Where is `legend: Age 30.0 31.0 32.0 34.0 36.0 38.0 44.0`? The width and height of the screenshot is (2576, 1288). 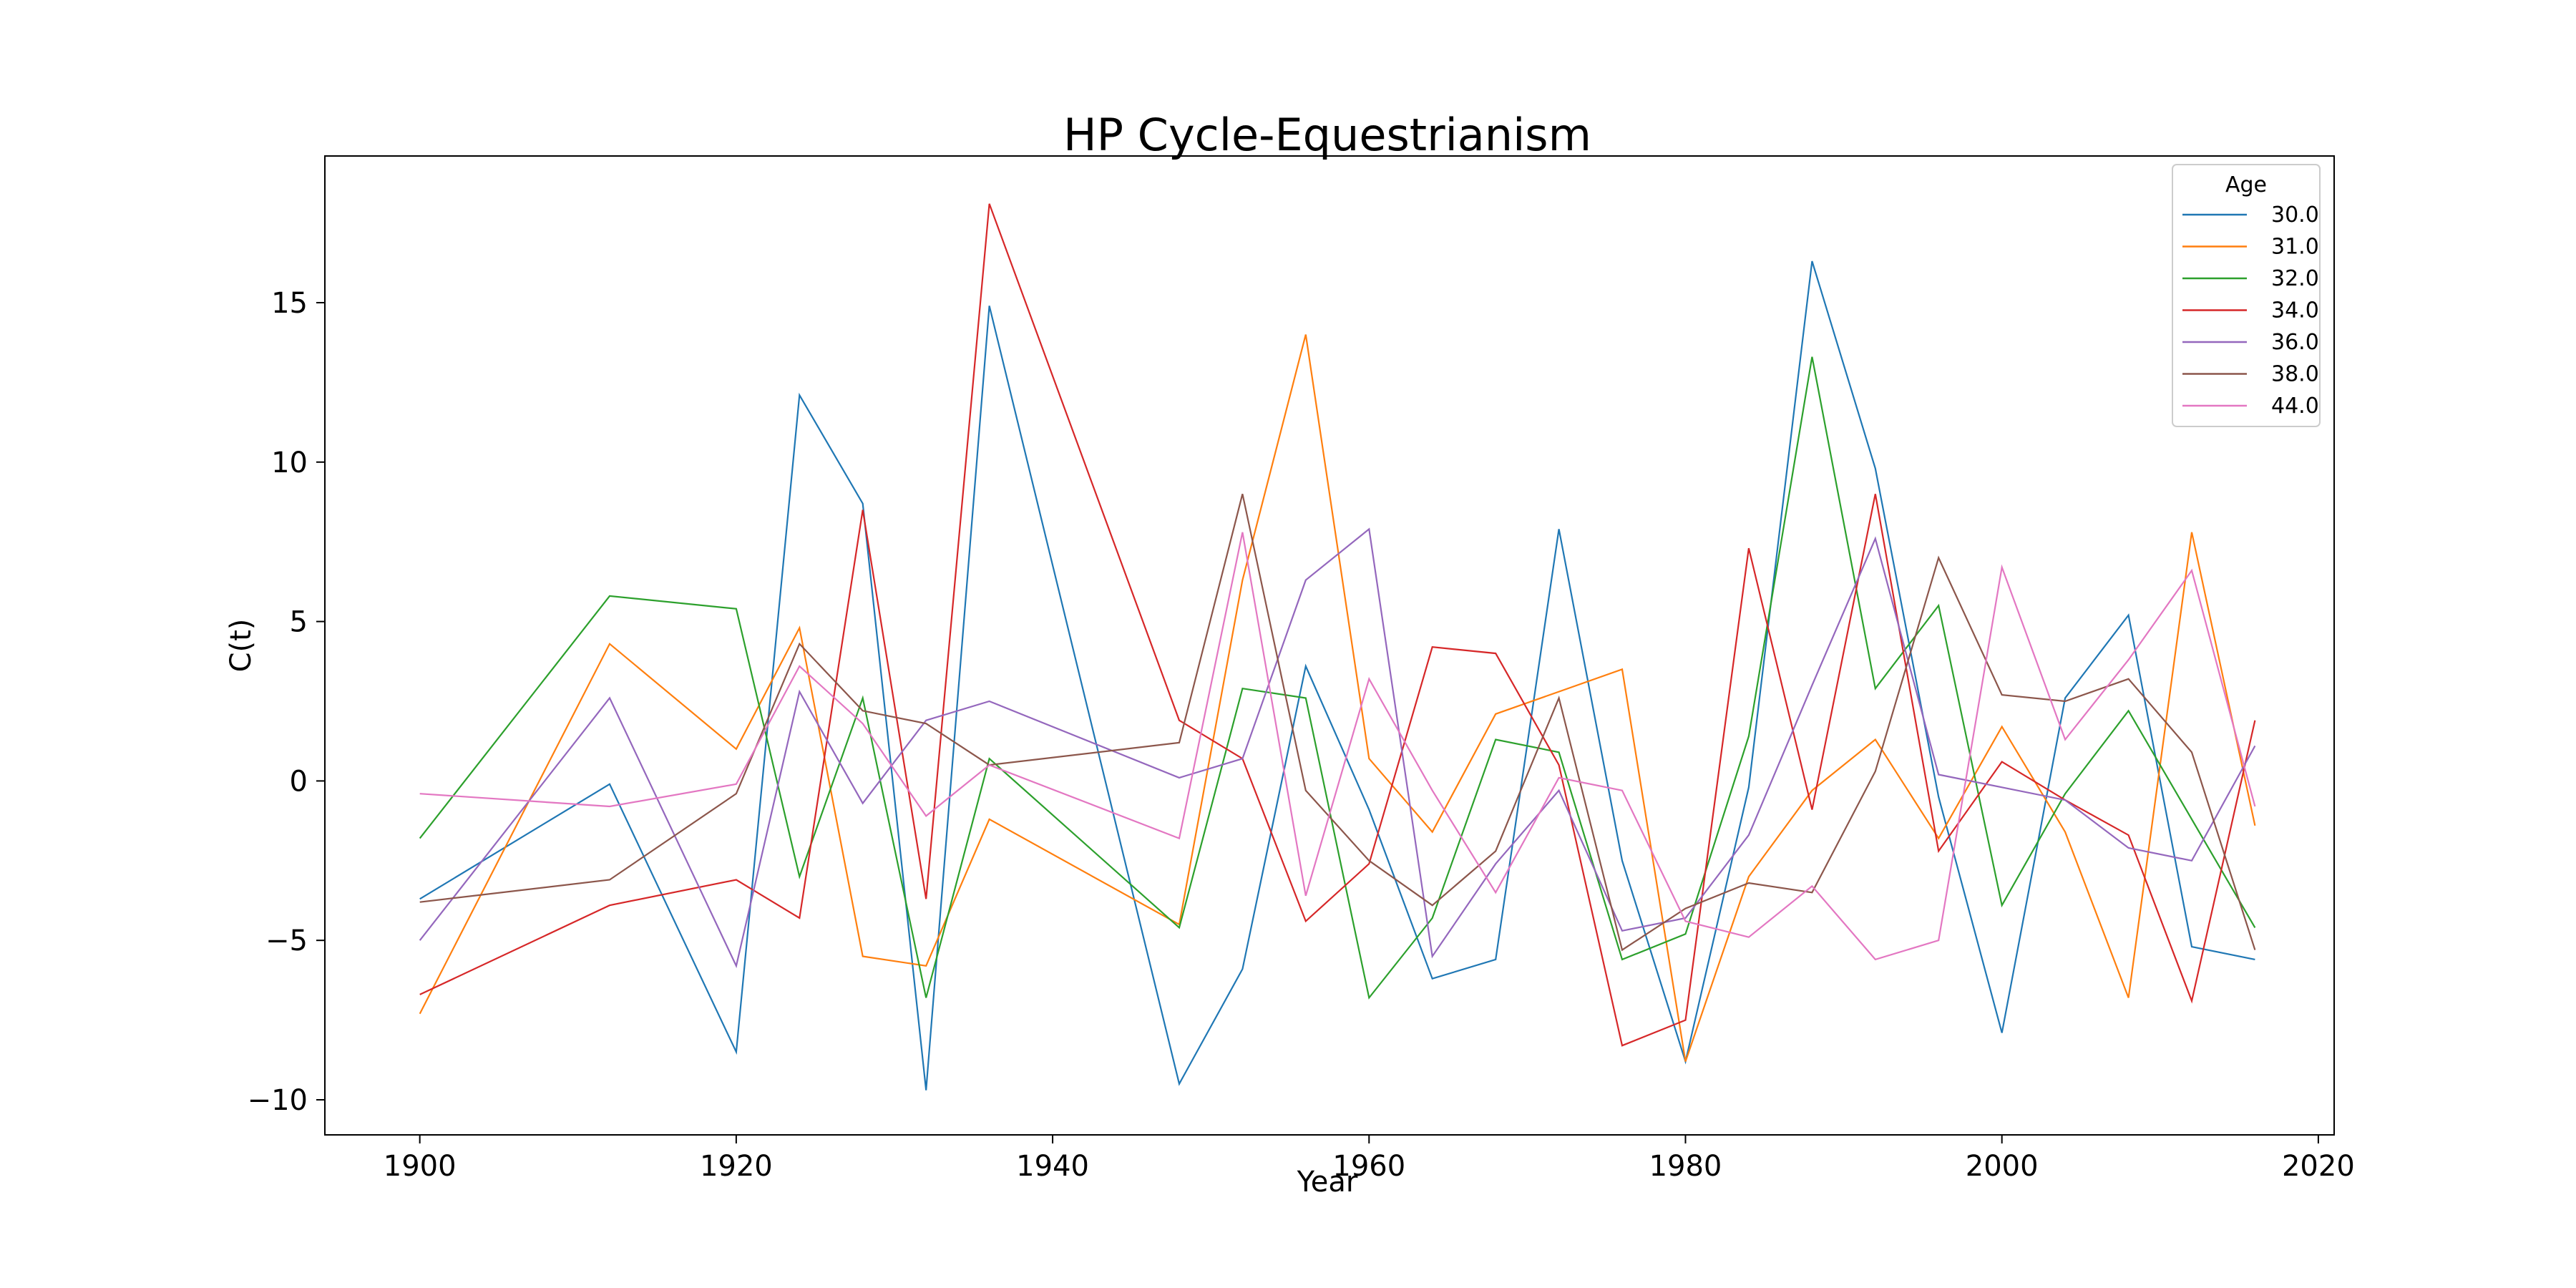
legend: Age 30.0 31.0 32.0 34.0 36.0 38.0 44.0 is located at coordinates (2246, 295).